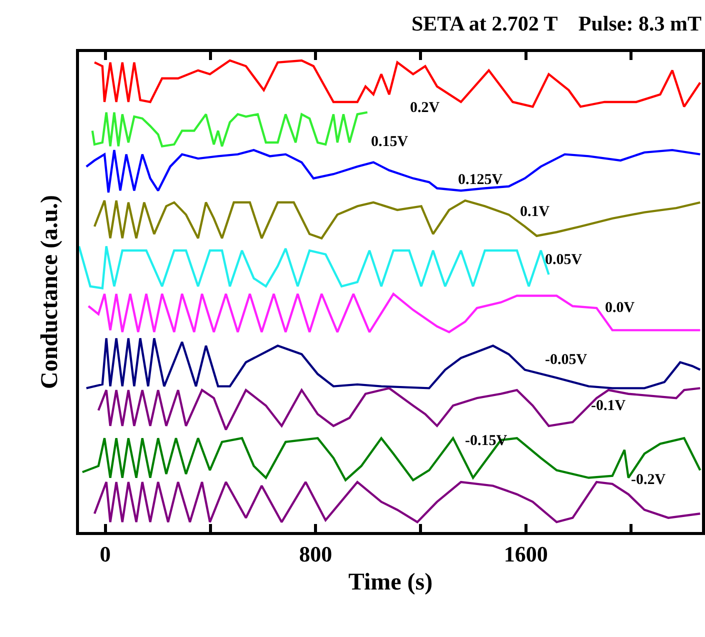 Image resolution: width=705 pixels, height=637 pixels. I want to click on annotation: 0.05V, so click(563, 260).